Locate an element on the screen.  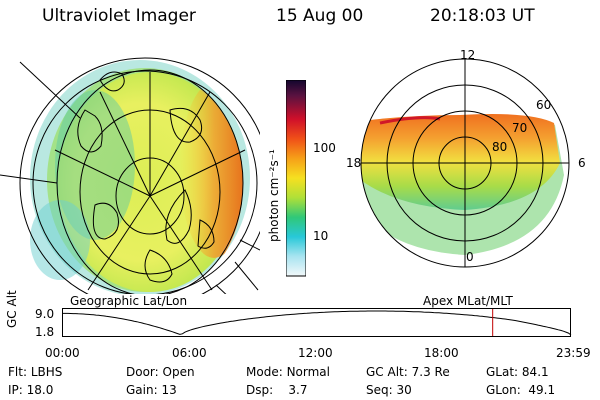
altitude-xtick: 18:00 is located at coordinates (441, 353).